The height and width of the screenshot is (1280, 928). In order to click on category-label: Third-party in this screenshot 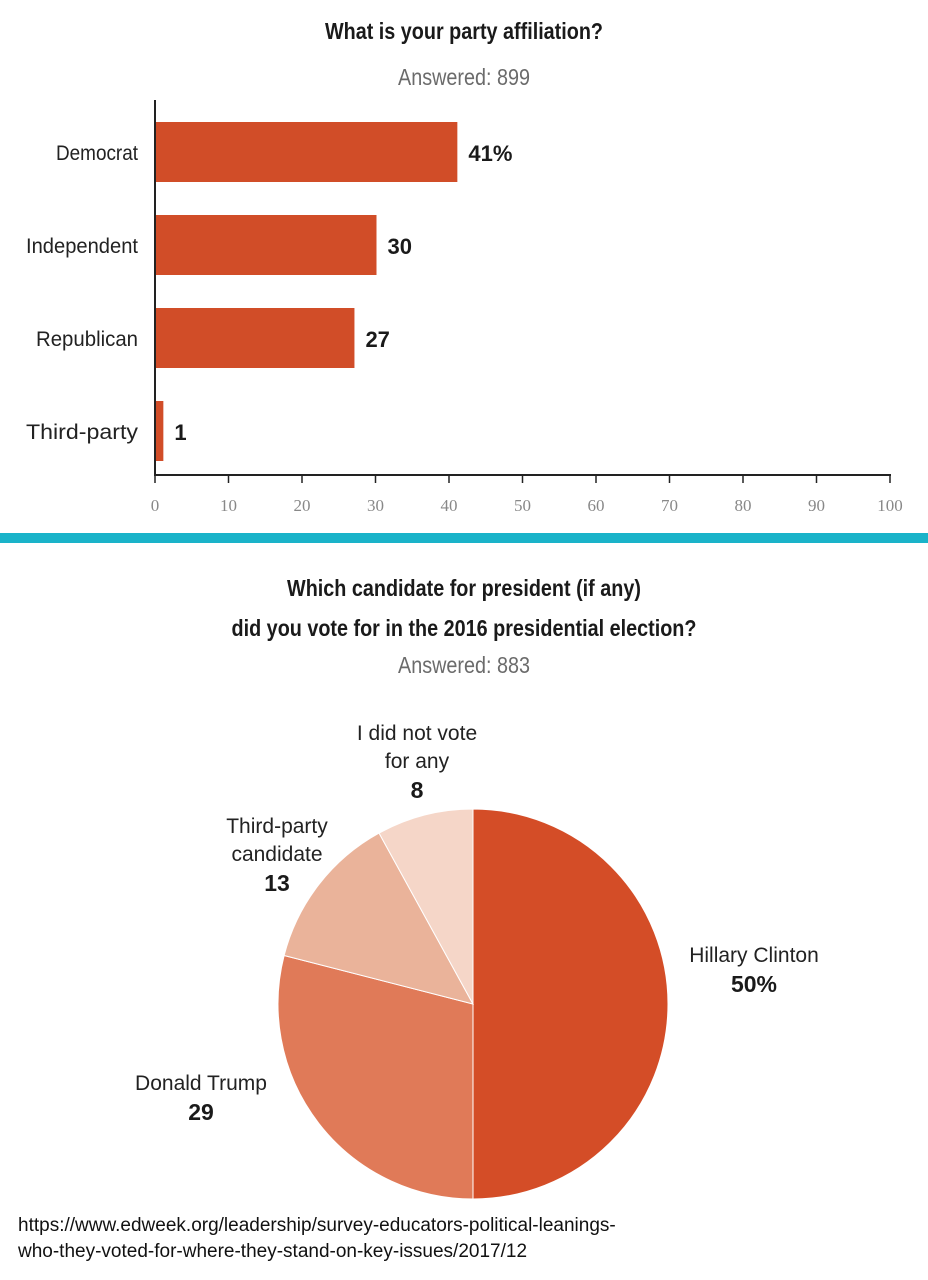, I will do `click(82, 432)`.